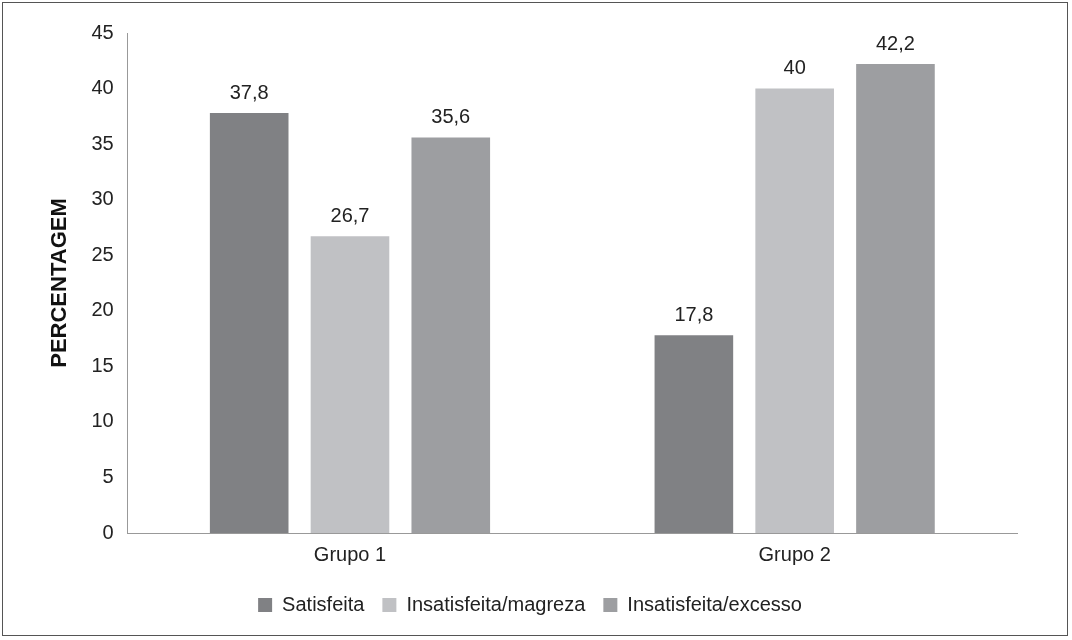 This screenshot has width=1072, height=640. Describe the element at coordinates (108, 475) in the screenshot. I see `y-tick-label: 5` at that location.